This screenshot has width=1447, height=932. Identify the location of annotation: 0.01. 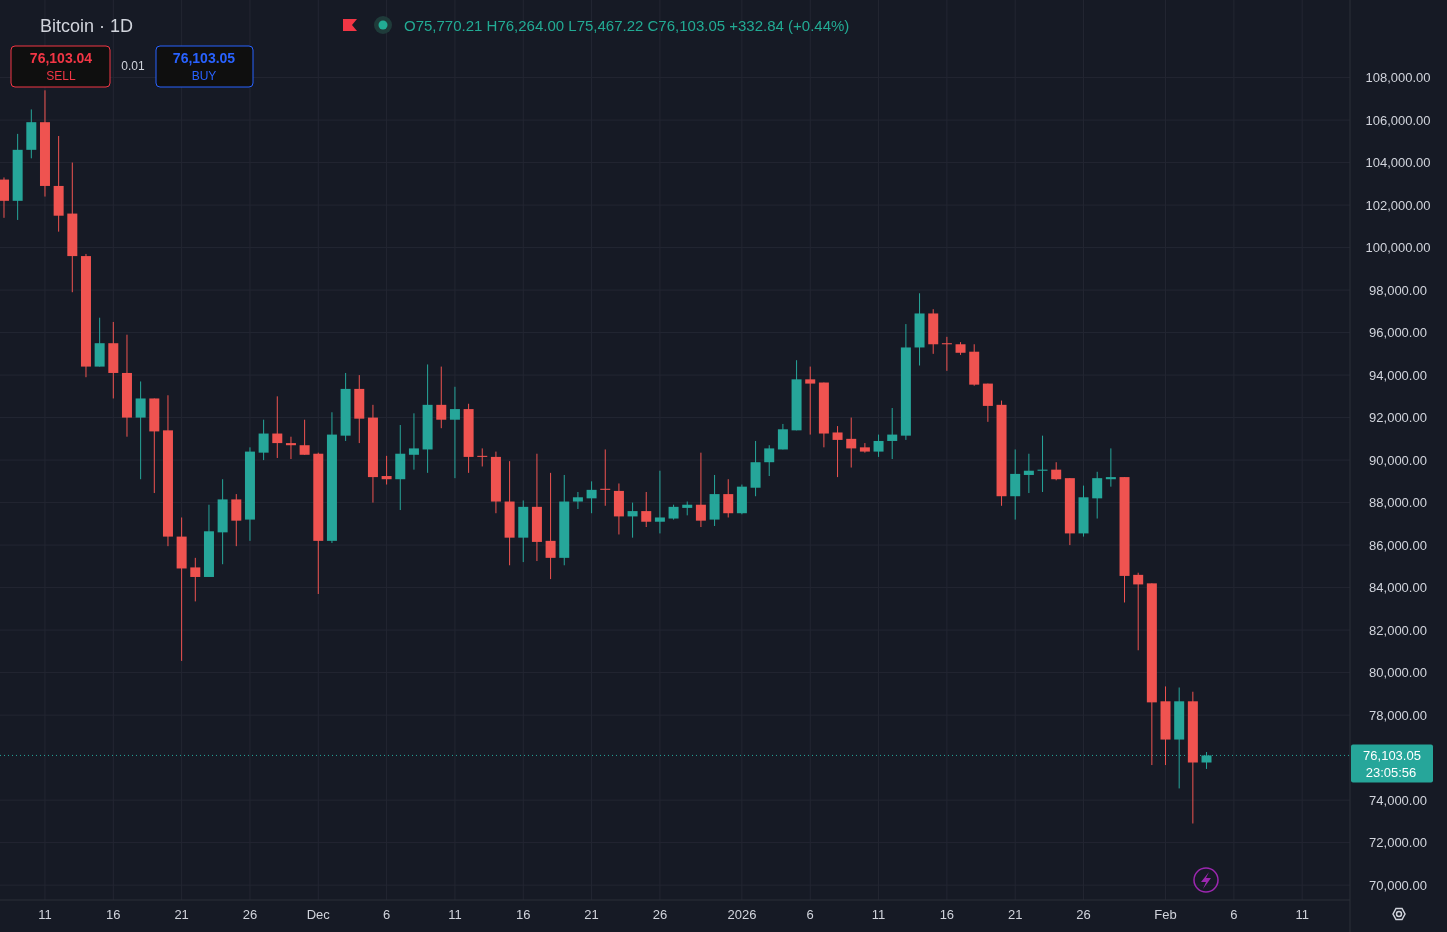
(133, 66).